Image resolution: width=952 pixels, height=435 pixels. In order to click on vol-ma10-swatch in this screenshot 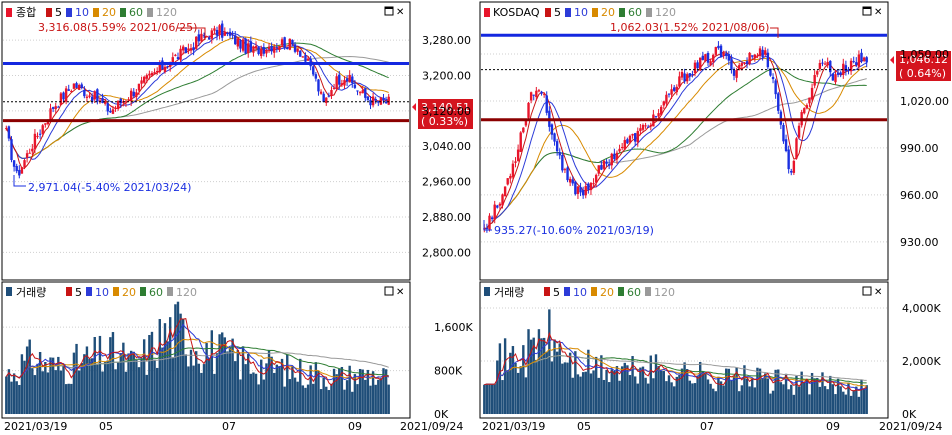, I will do `click(89, 291)`.